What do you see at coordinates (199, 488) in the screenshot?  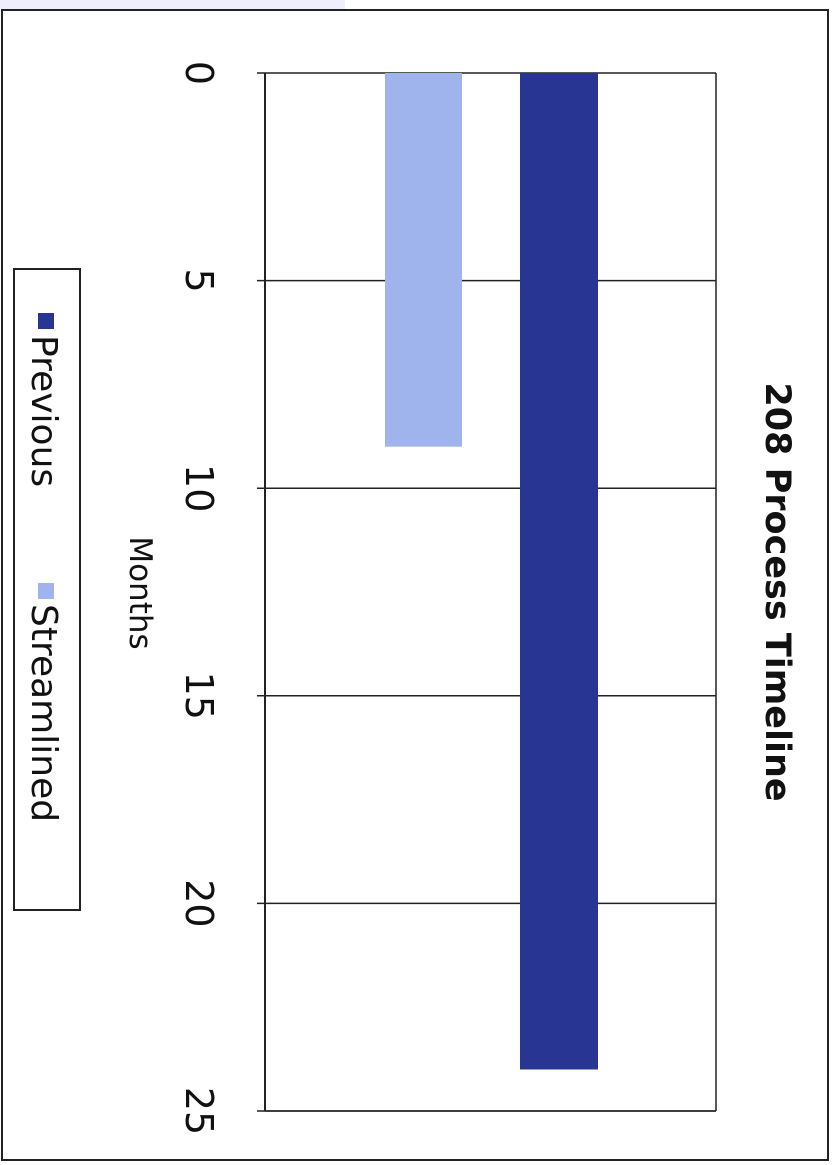 I see `x-tick-label: 10` at bounding box center [199, 488].